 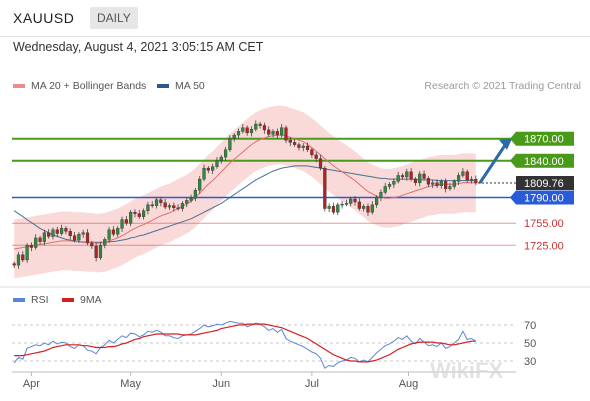 I want to click on level-label: 1840.00, so click(x=544, y=162).